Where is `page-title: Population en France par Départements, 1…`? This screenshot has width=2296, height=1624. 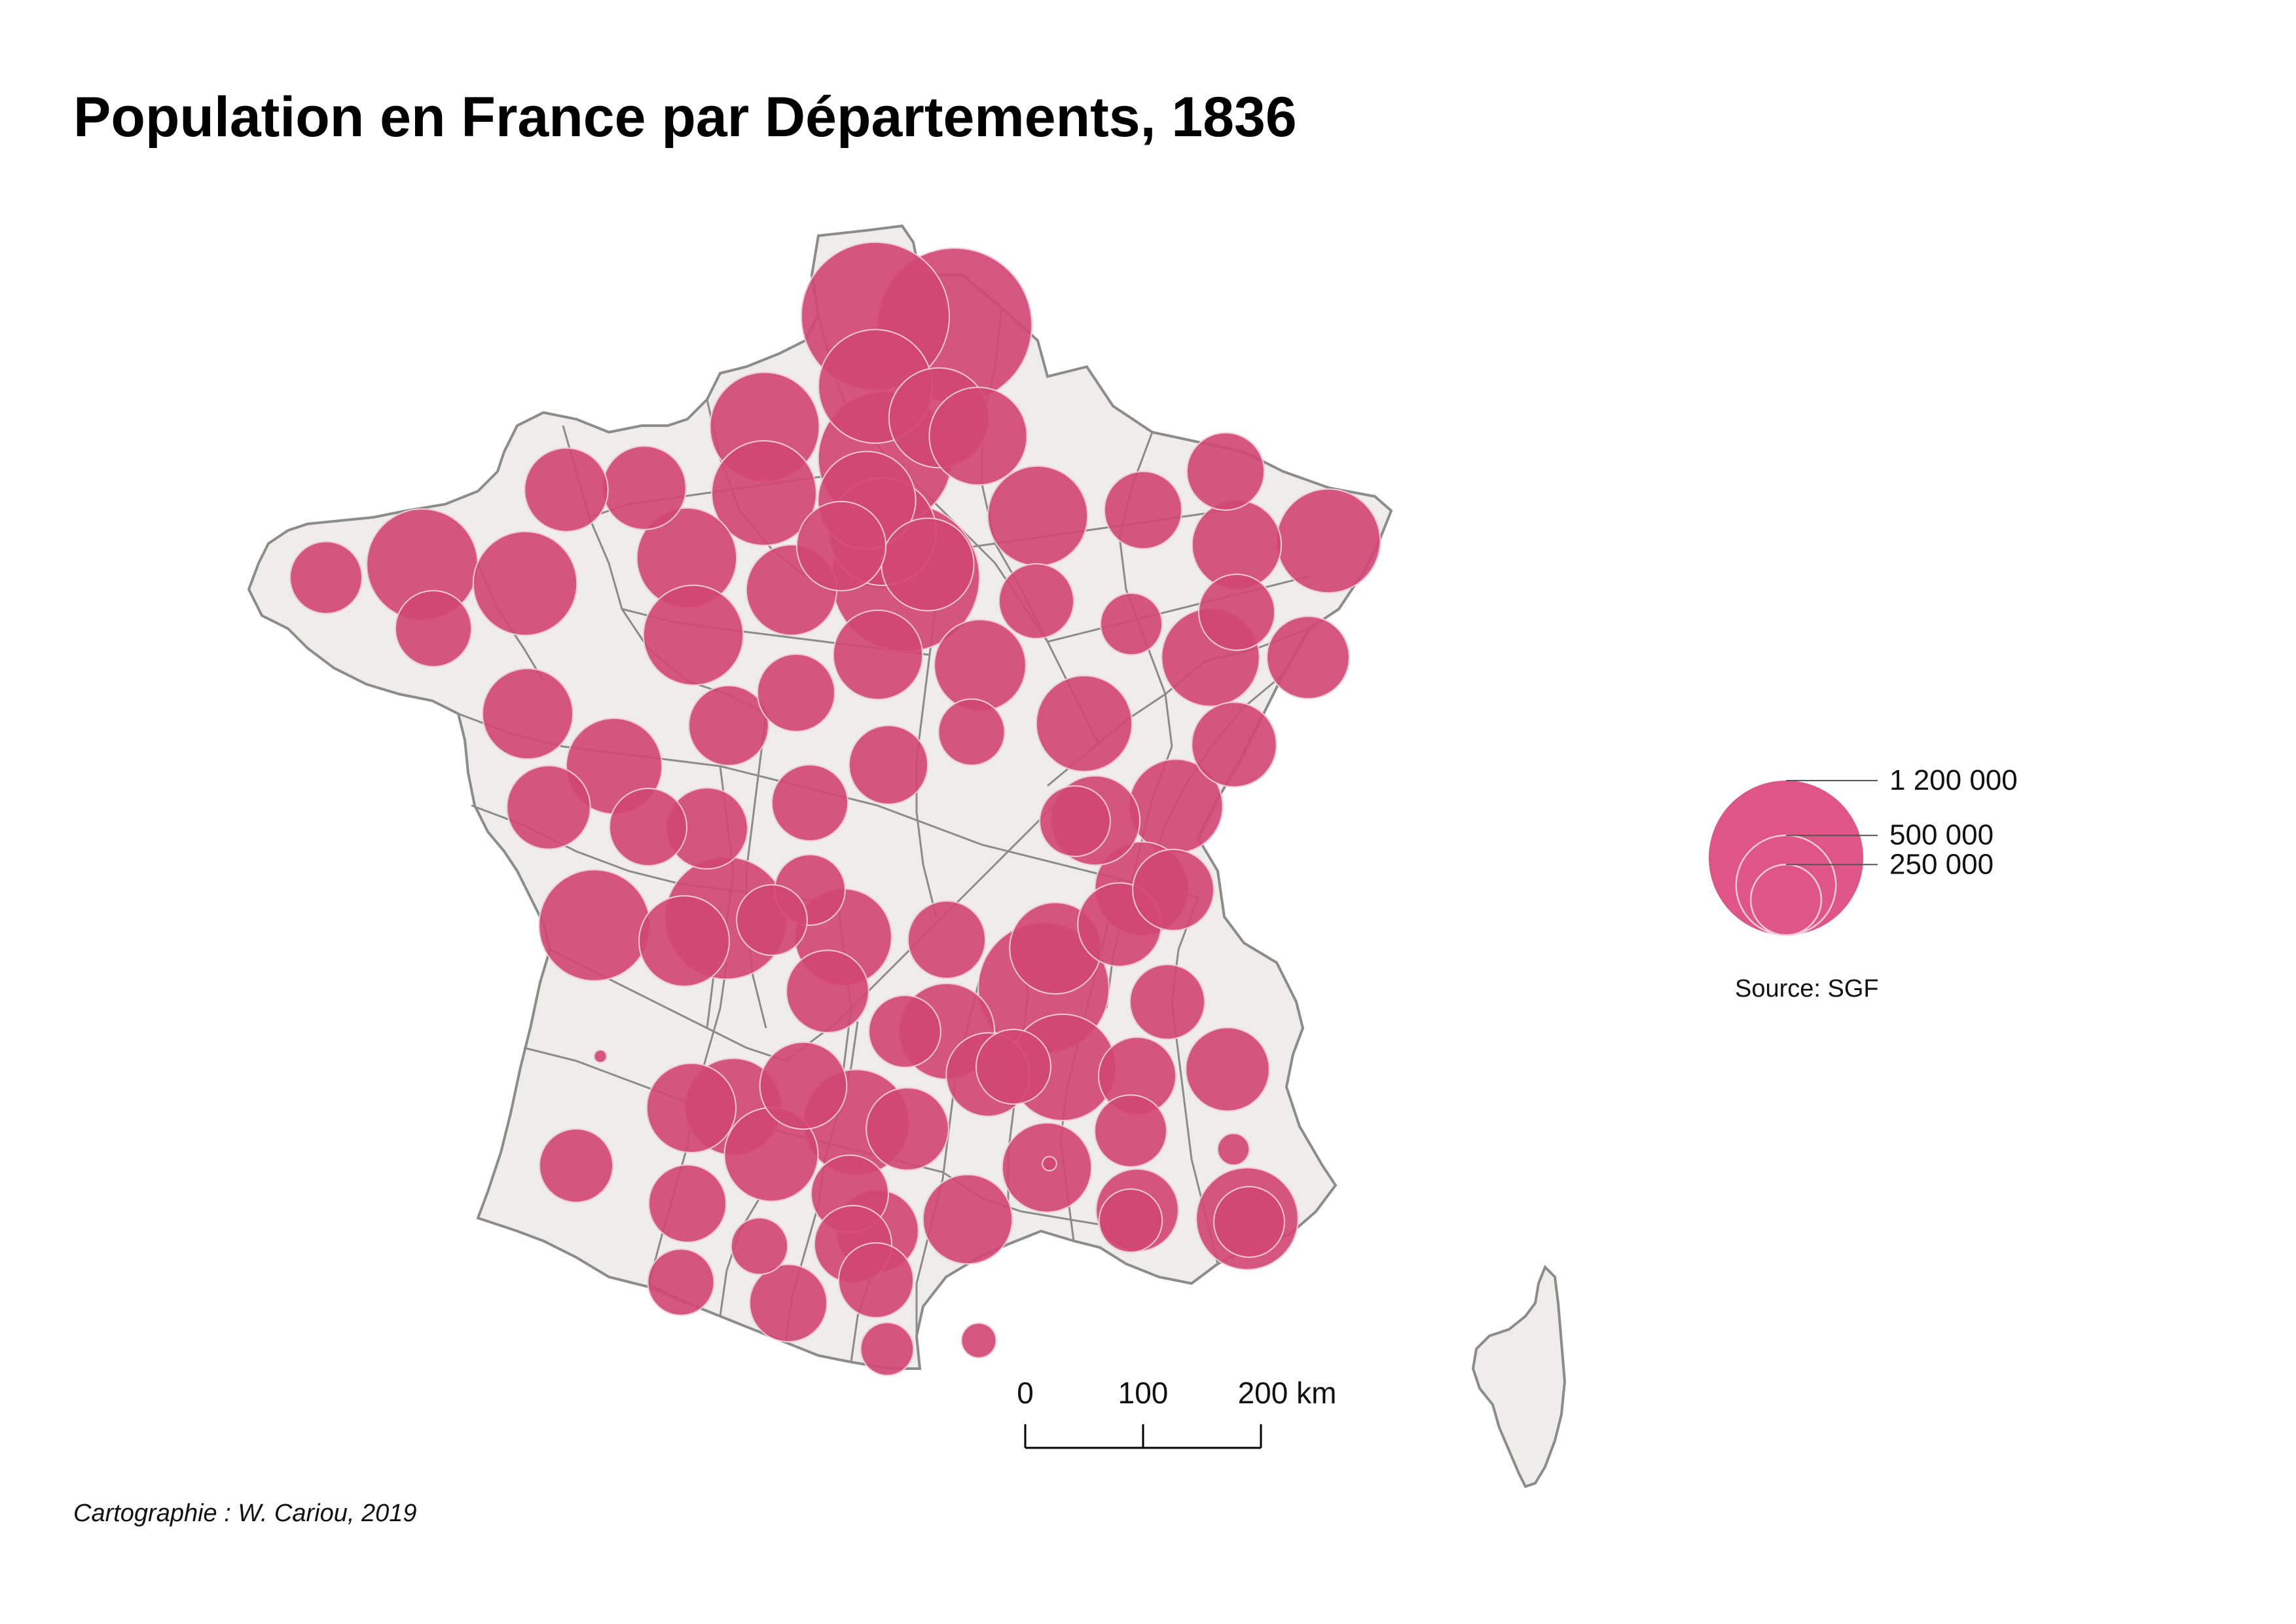
page-title: Population en France par Départements, 1… is located at coordinates (685, 117).